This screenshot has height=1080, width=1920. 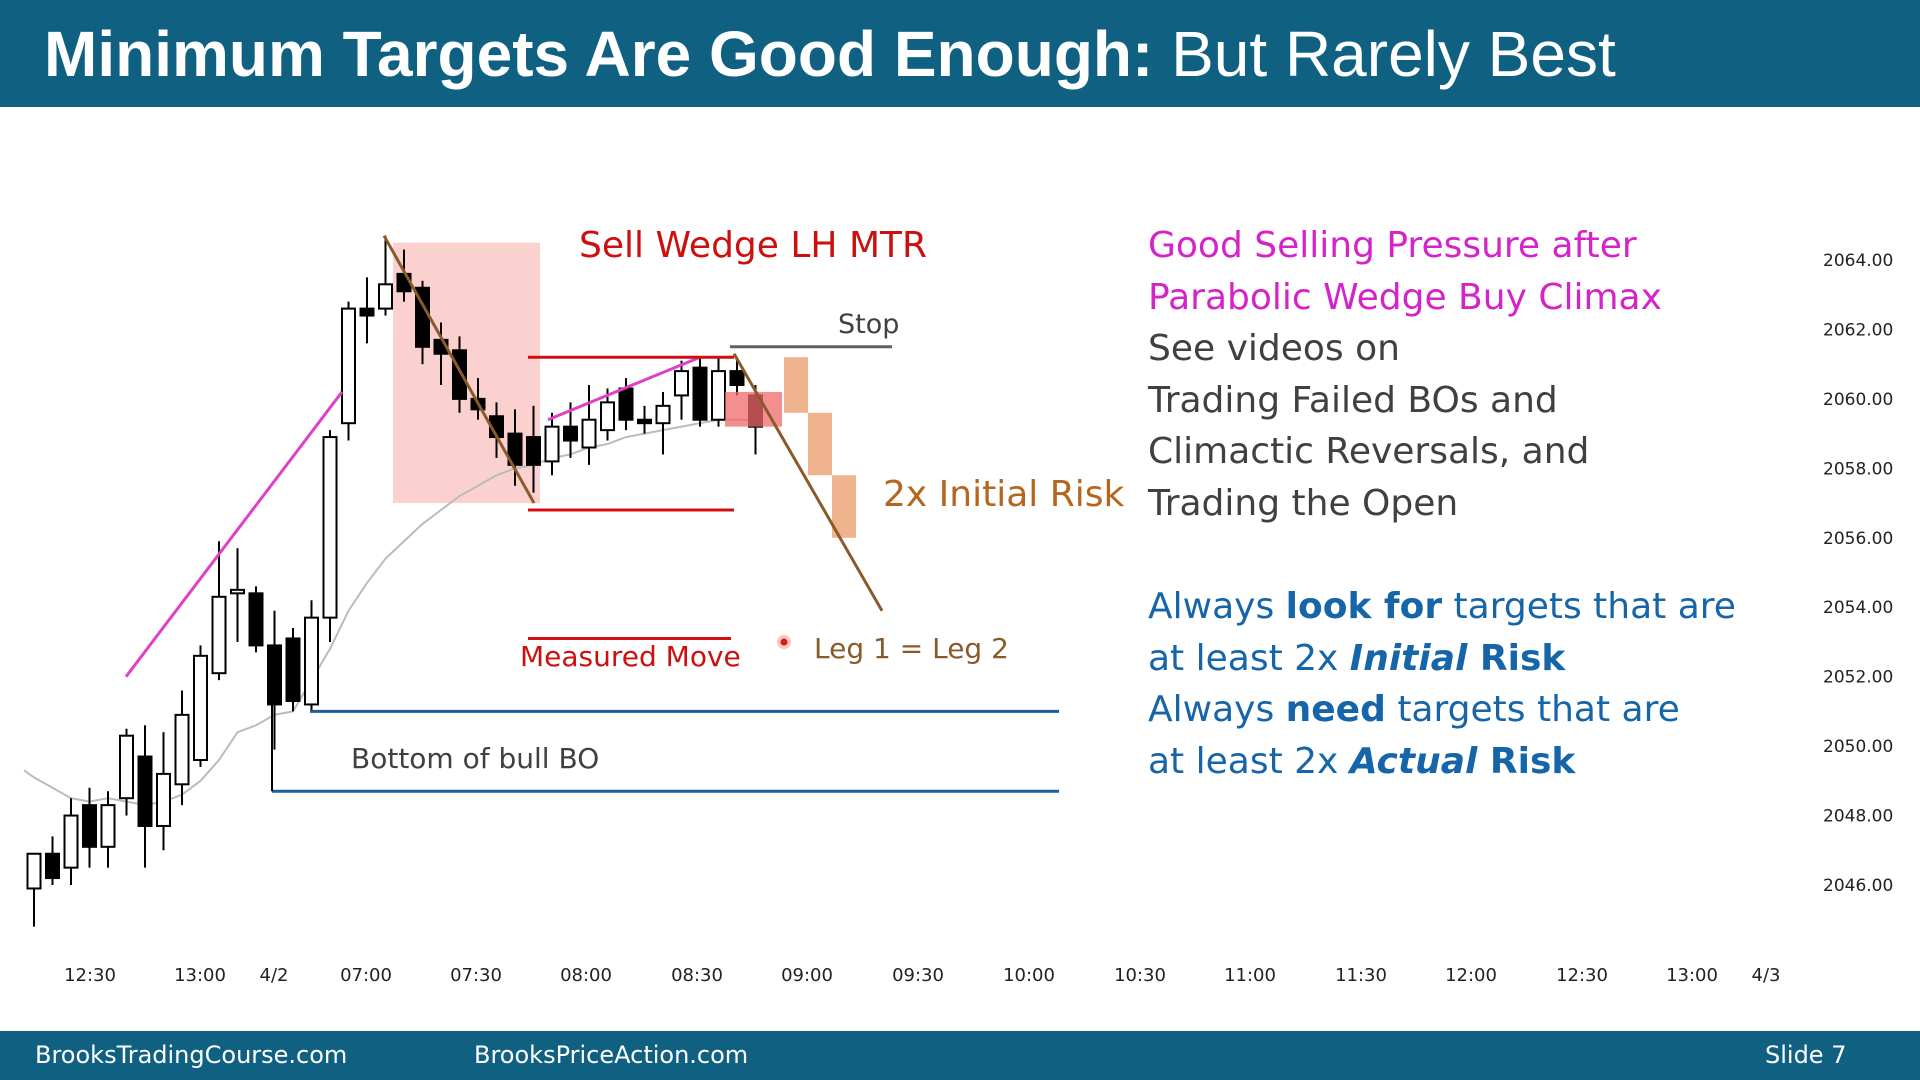 I want to click on note-magenta-1: Good Selling Pressure after, so click(x=1392, y=245).